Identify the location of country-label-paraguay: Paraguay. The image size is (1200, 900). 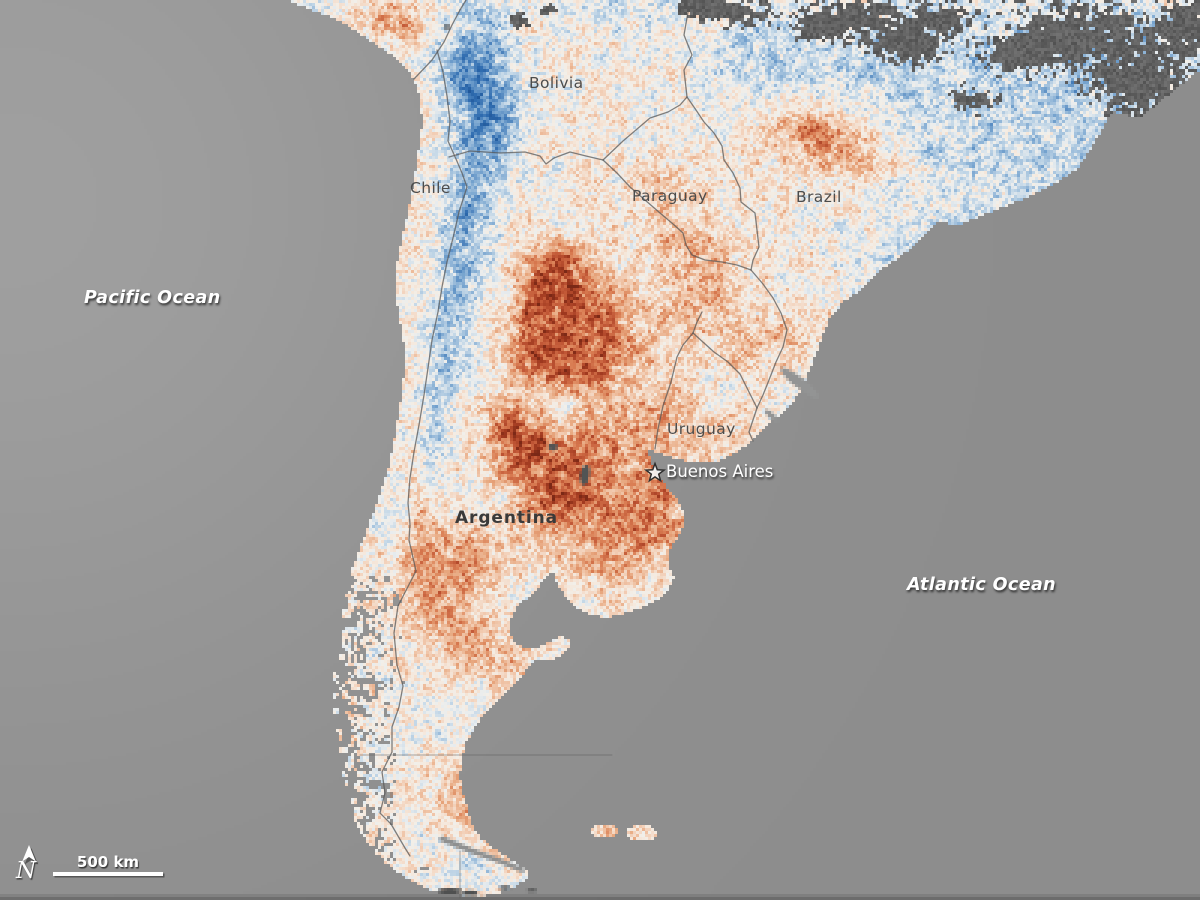
(670, 196).